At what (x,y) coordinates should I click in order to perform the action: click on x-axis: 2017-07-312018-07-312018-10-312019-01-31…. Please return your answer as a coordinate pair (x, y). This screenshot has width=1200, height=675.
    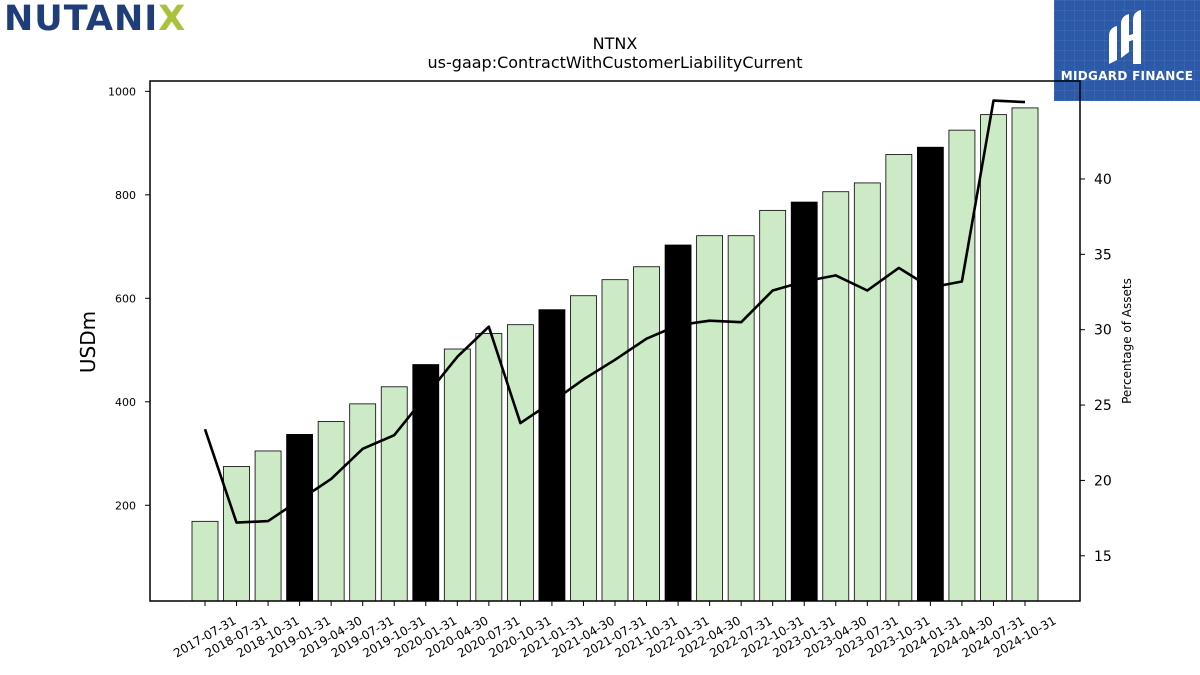
    Looking at the image, I should click on (615, 630).